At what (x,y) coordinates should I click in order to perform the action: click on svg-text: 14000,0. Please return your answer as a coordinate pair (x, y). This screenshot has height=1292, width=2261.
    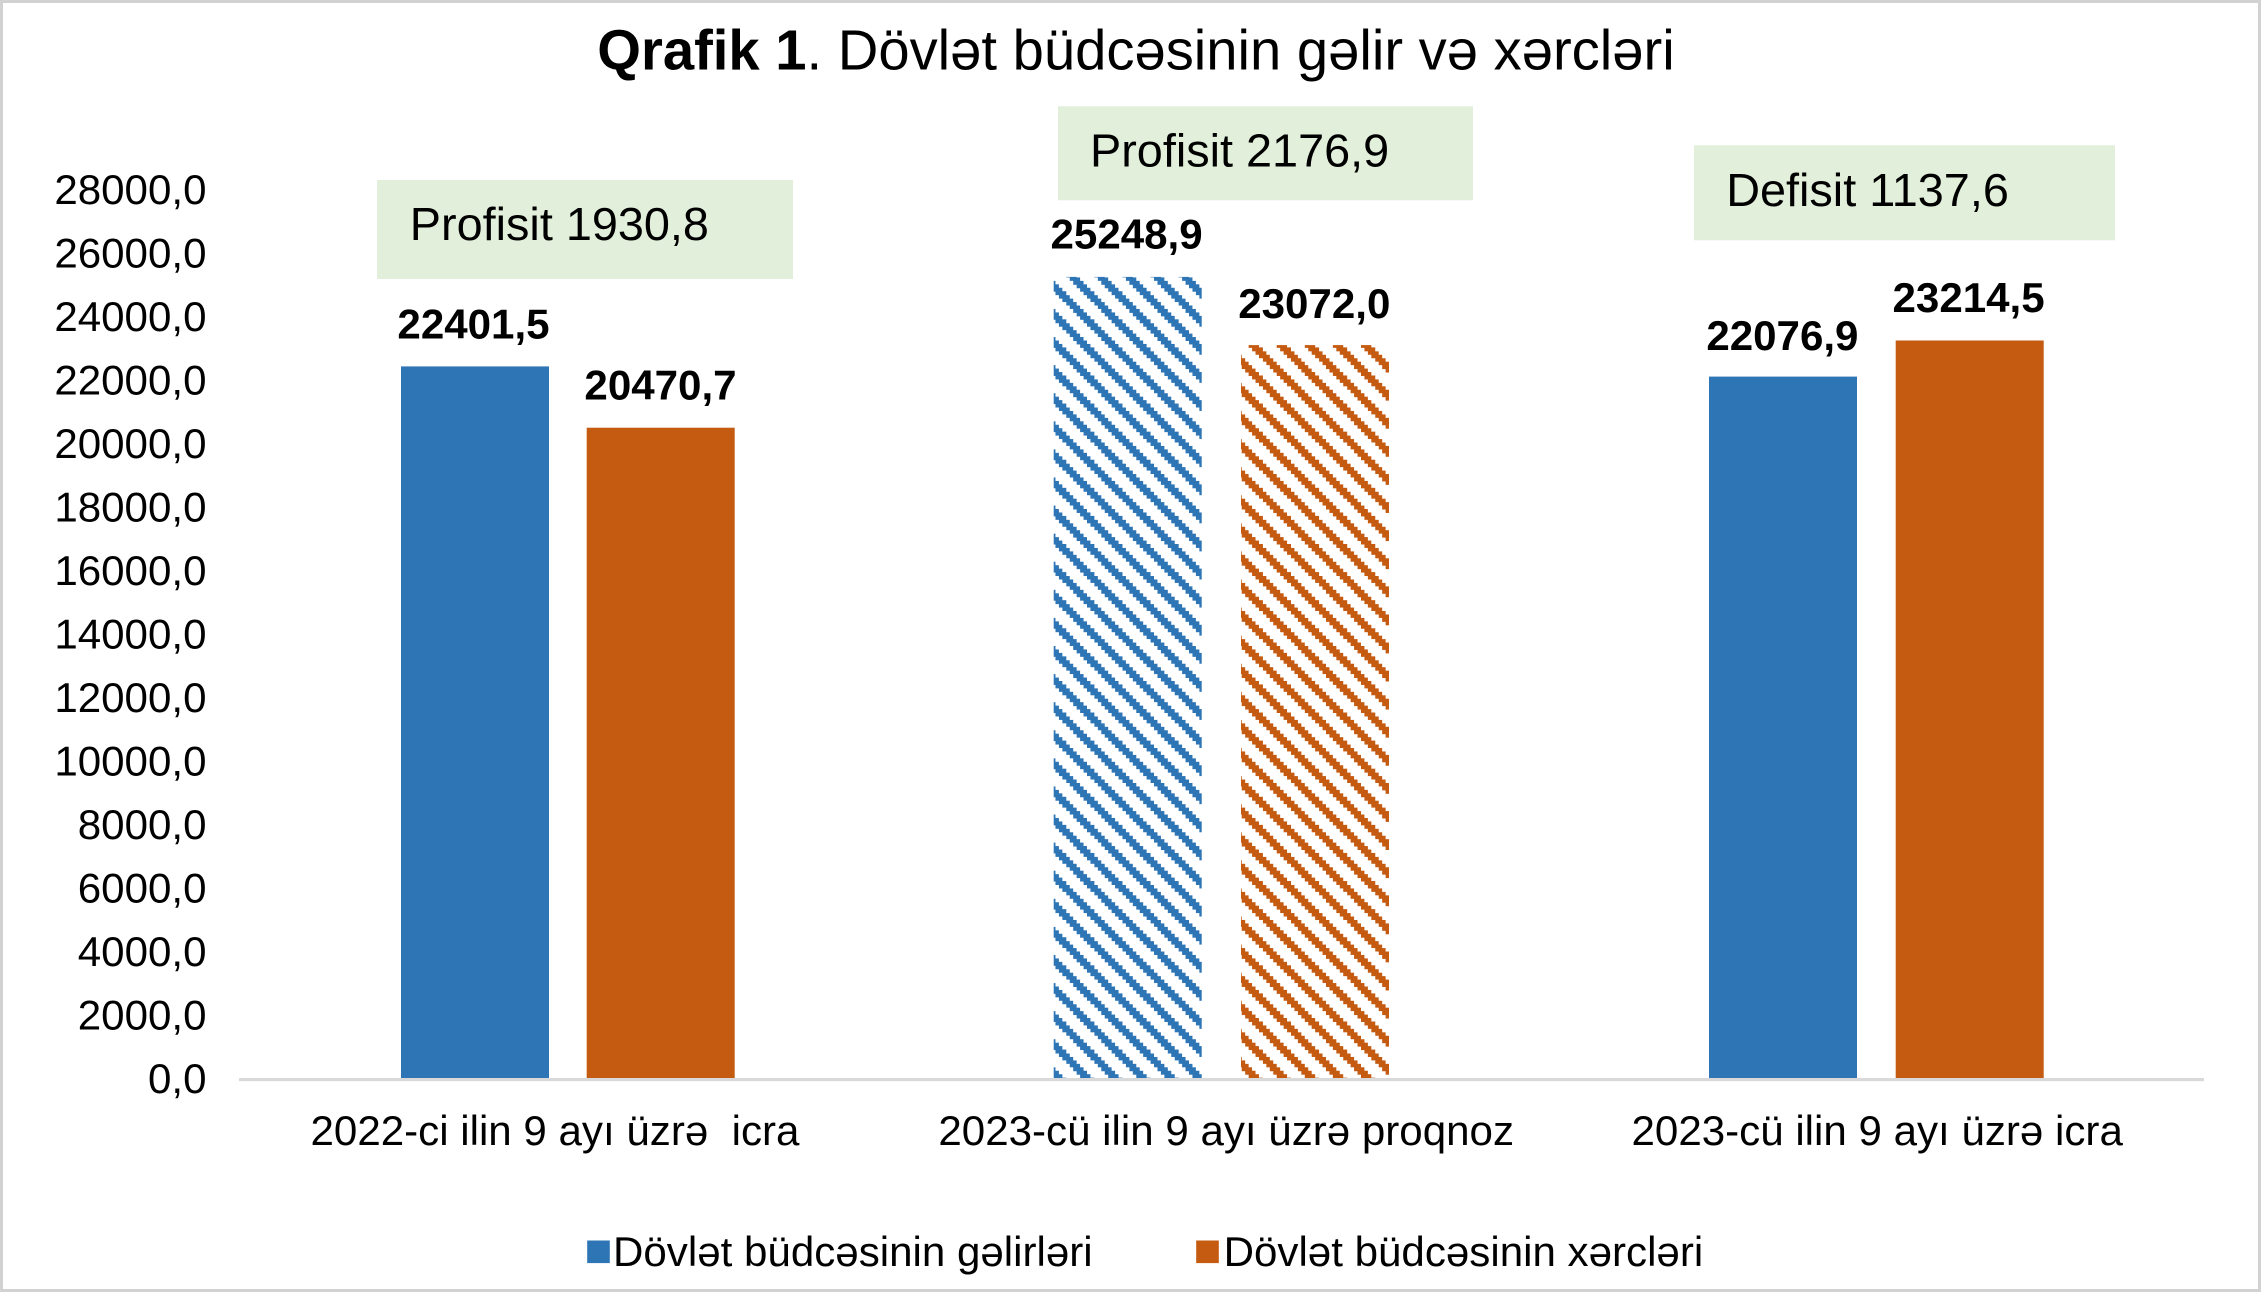
    Looking at the image, I should click on (130, 634).